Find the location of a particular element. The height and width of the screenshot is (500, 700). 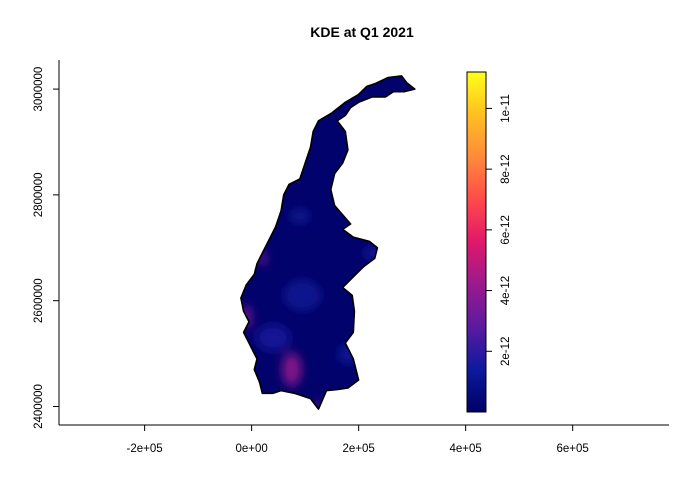

y-tick-label: 2400000 is located at coordinates (39, 406).